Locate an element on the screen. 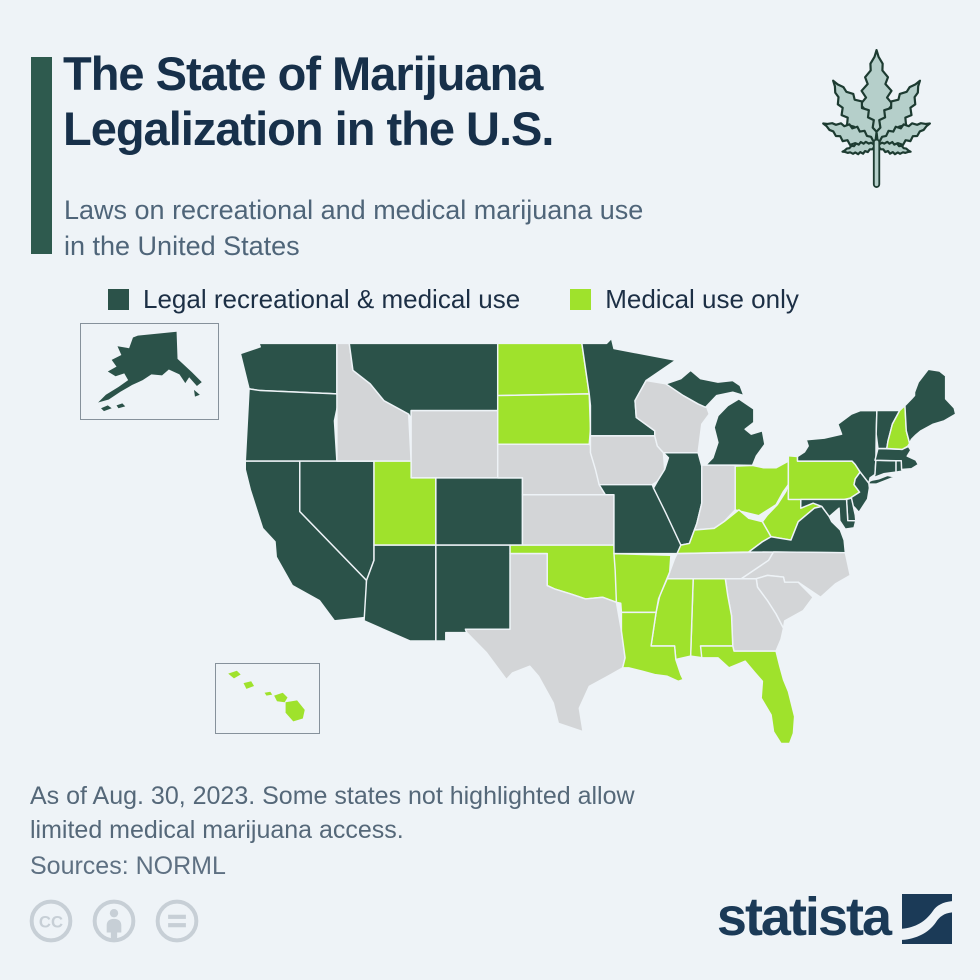  legend-item-medical: Medical use only is located at coordinates (684, 299).